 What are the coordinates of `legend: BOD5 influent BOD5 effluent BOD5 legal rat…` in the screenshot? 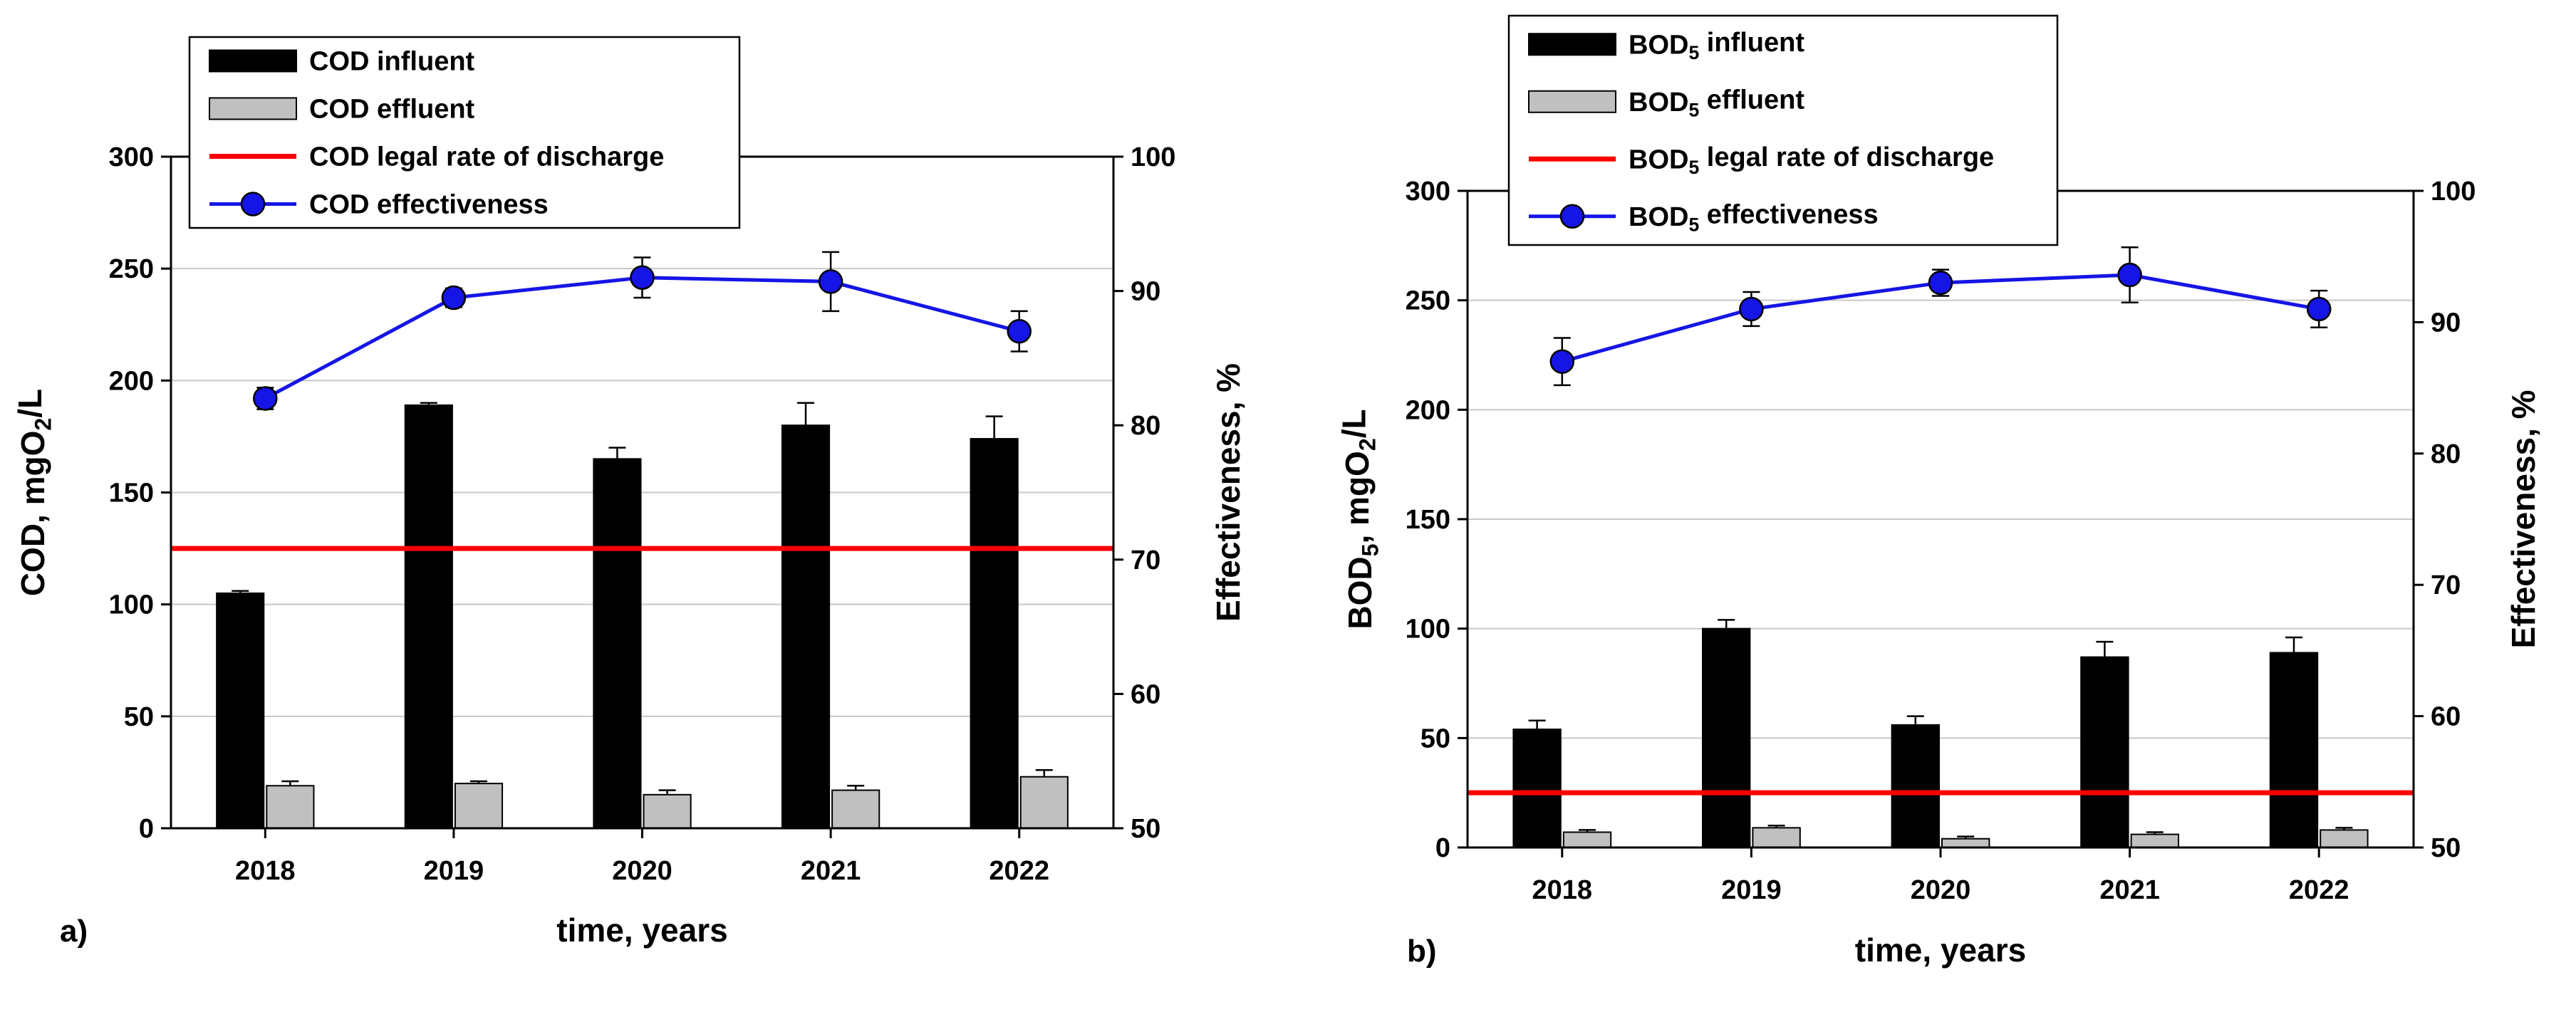 It's located at (1783, 130).